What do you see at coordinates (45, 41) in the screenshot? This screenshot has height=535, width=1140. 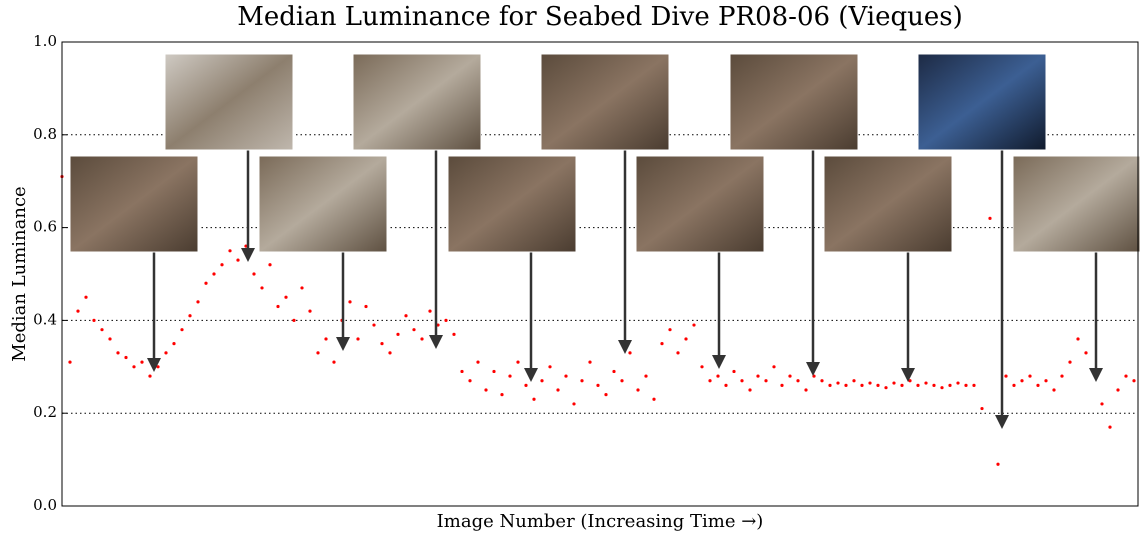 I see `y-tick-label: 1.0` at bounding box center [45, 41].